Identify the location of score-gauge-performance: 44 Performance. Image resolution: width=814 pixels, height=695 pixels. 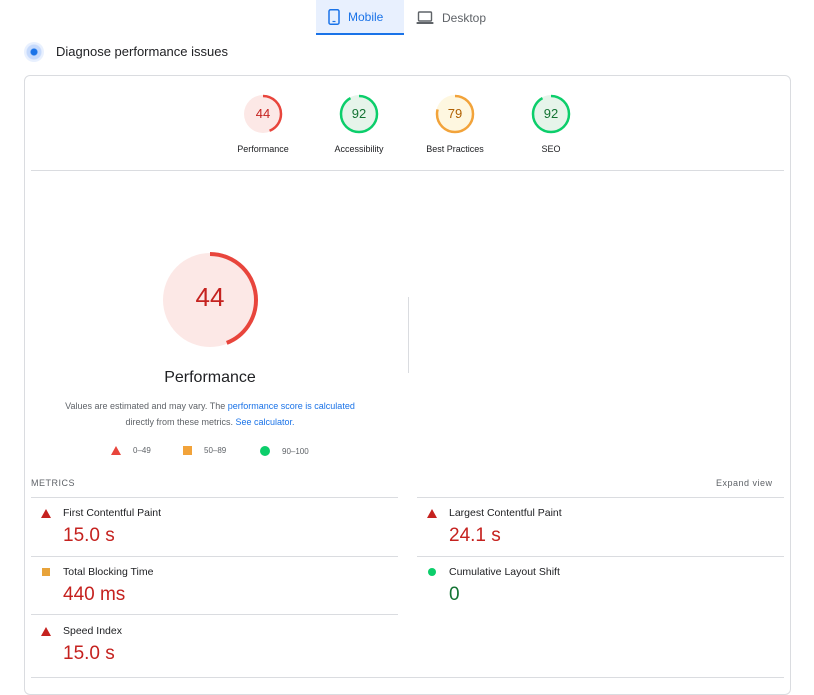
(263, 126).